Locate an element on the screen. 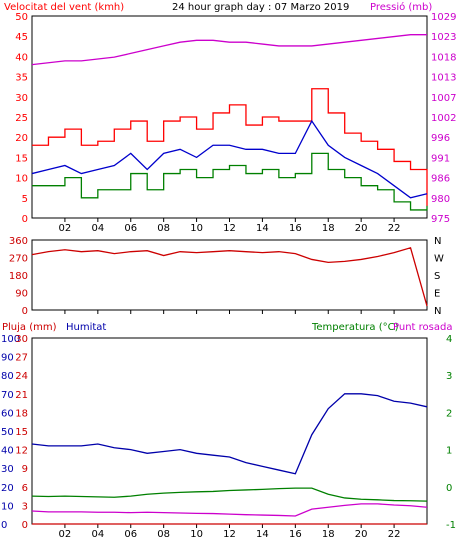 The height and width of the screenshot is (554, 459). y-right-tick-label: 991 is located at coordinates (440, 158).